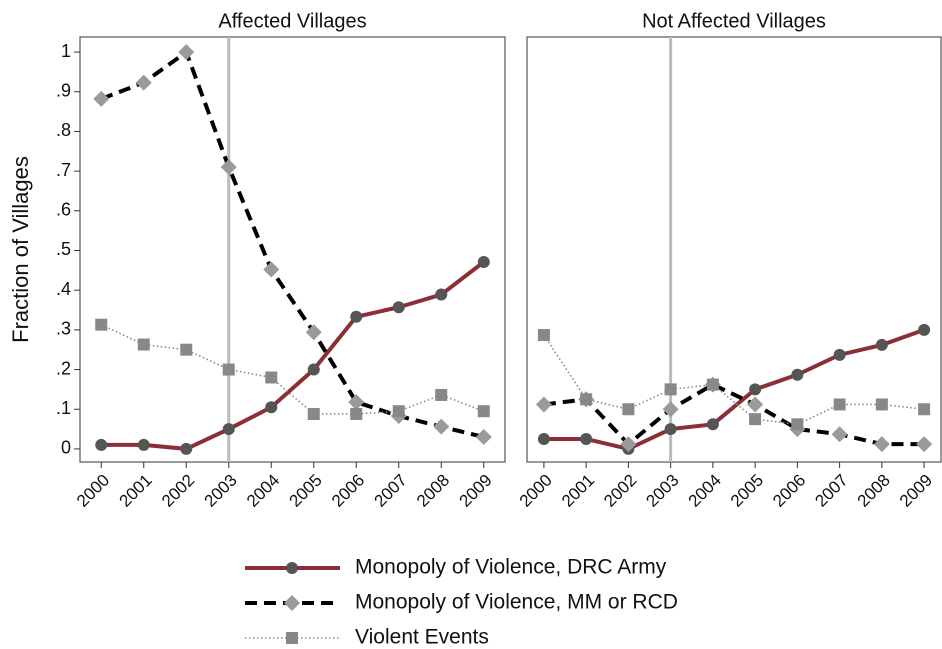 The height and width of the screenshot is (649, 942). Describe the element at coordinates (511, 567) in the screenshot. I see `legend-label: Monopoly of Violence, DRC Army` at that location.